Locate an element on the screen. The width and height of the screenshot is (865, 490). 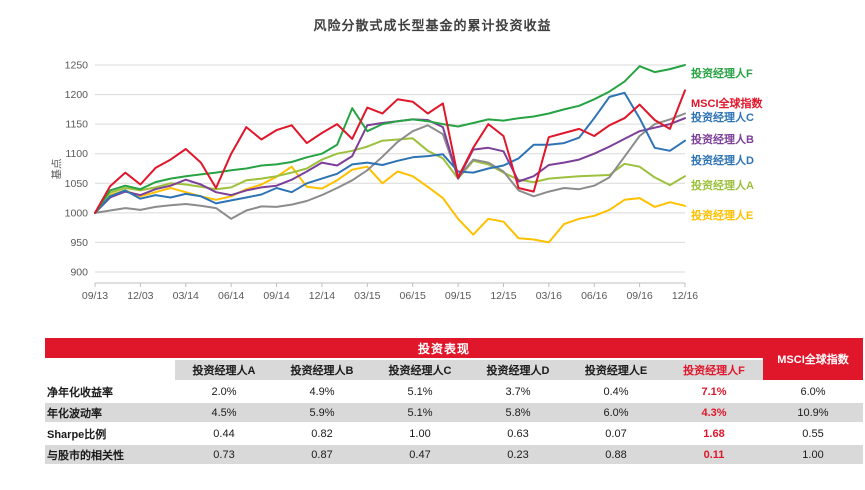
legend-label-投资经理人C: 投资经理人C is located at coordinates (722, 117).